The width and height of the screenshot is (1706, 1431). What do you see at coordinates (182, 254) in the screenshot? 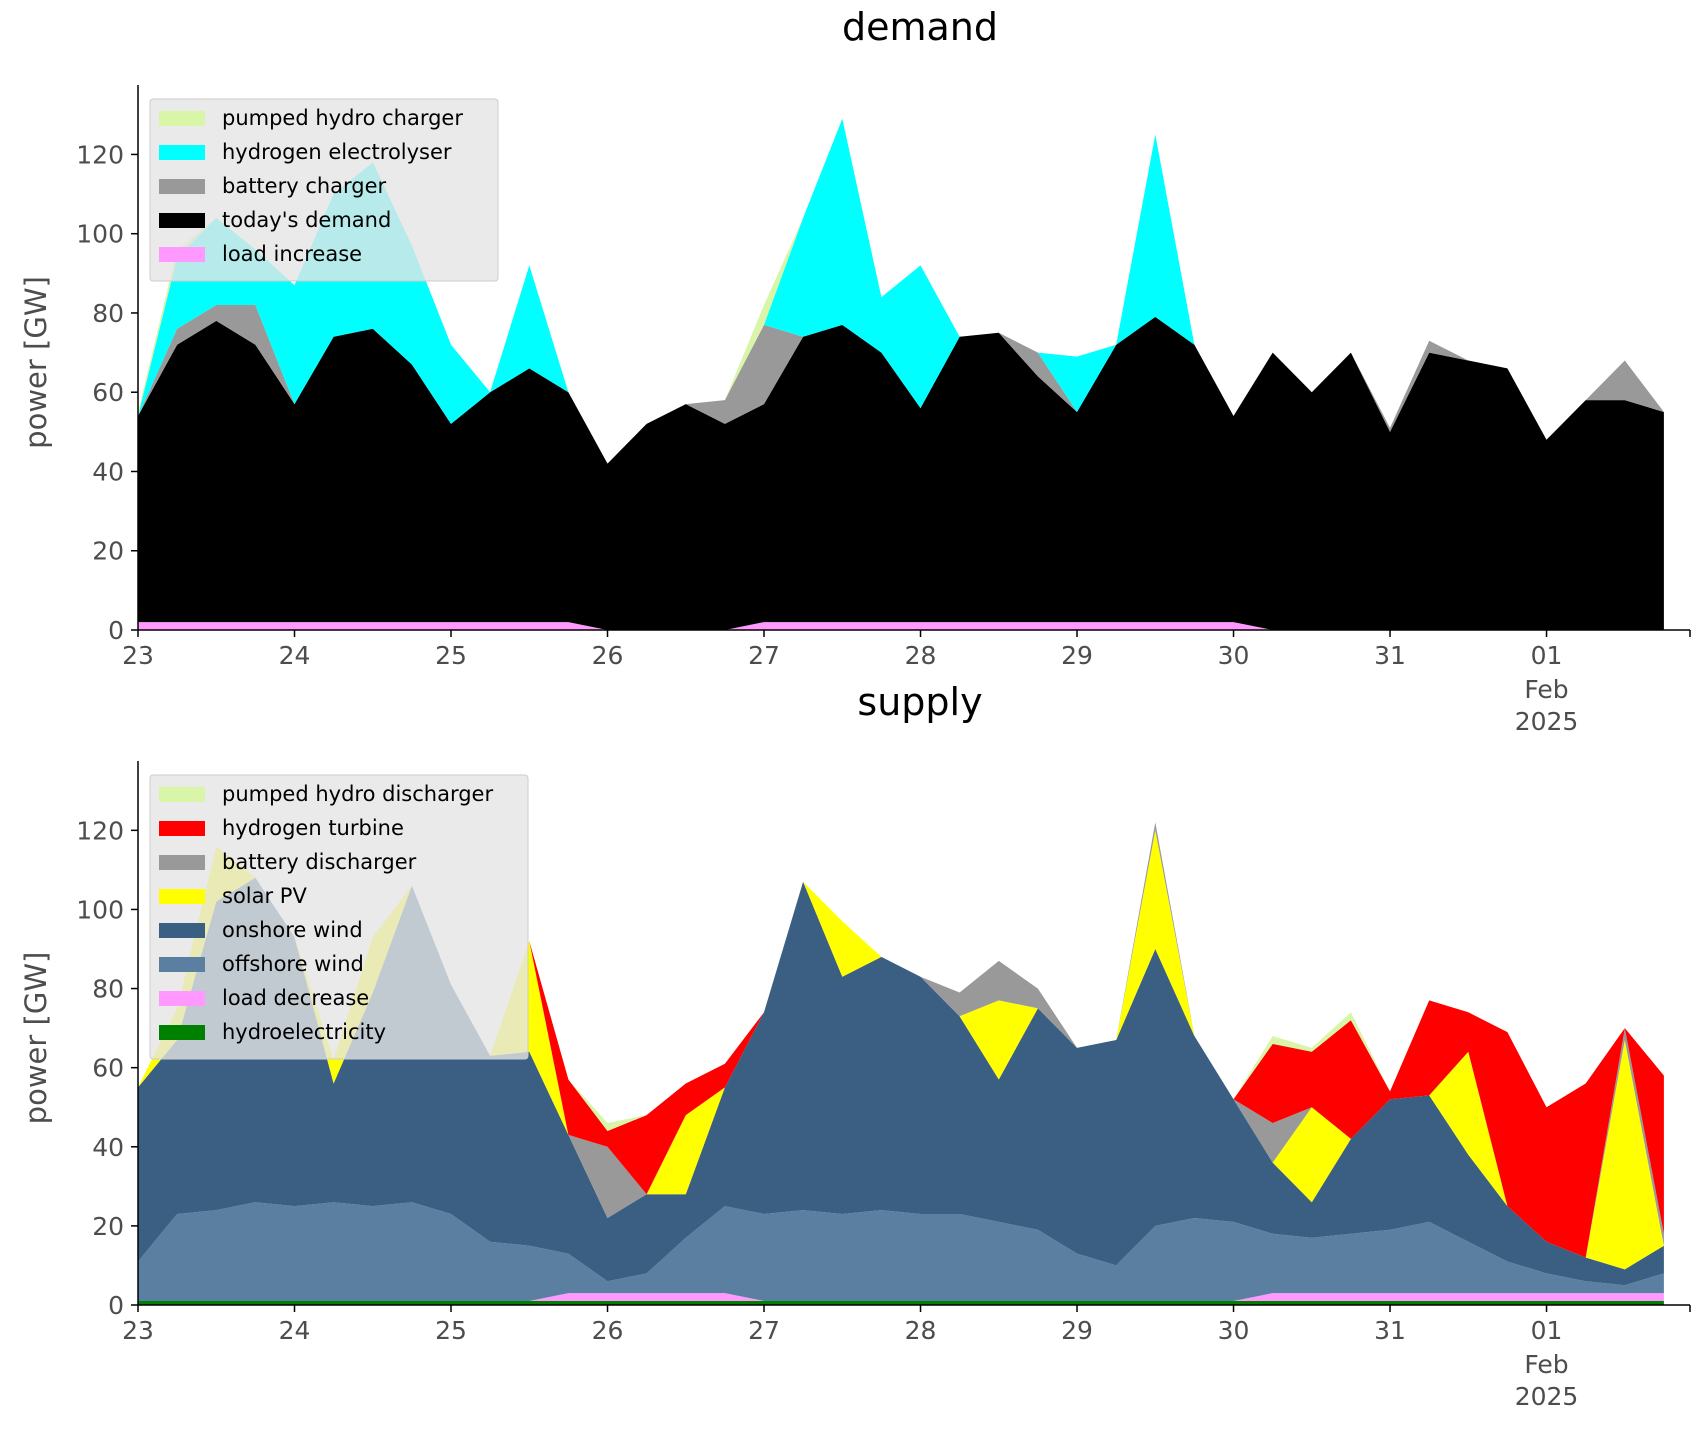
I see `legend-swatch-load-increase` at bounding box center [182, 254].